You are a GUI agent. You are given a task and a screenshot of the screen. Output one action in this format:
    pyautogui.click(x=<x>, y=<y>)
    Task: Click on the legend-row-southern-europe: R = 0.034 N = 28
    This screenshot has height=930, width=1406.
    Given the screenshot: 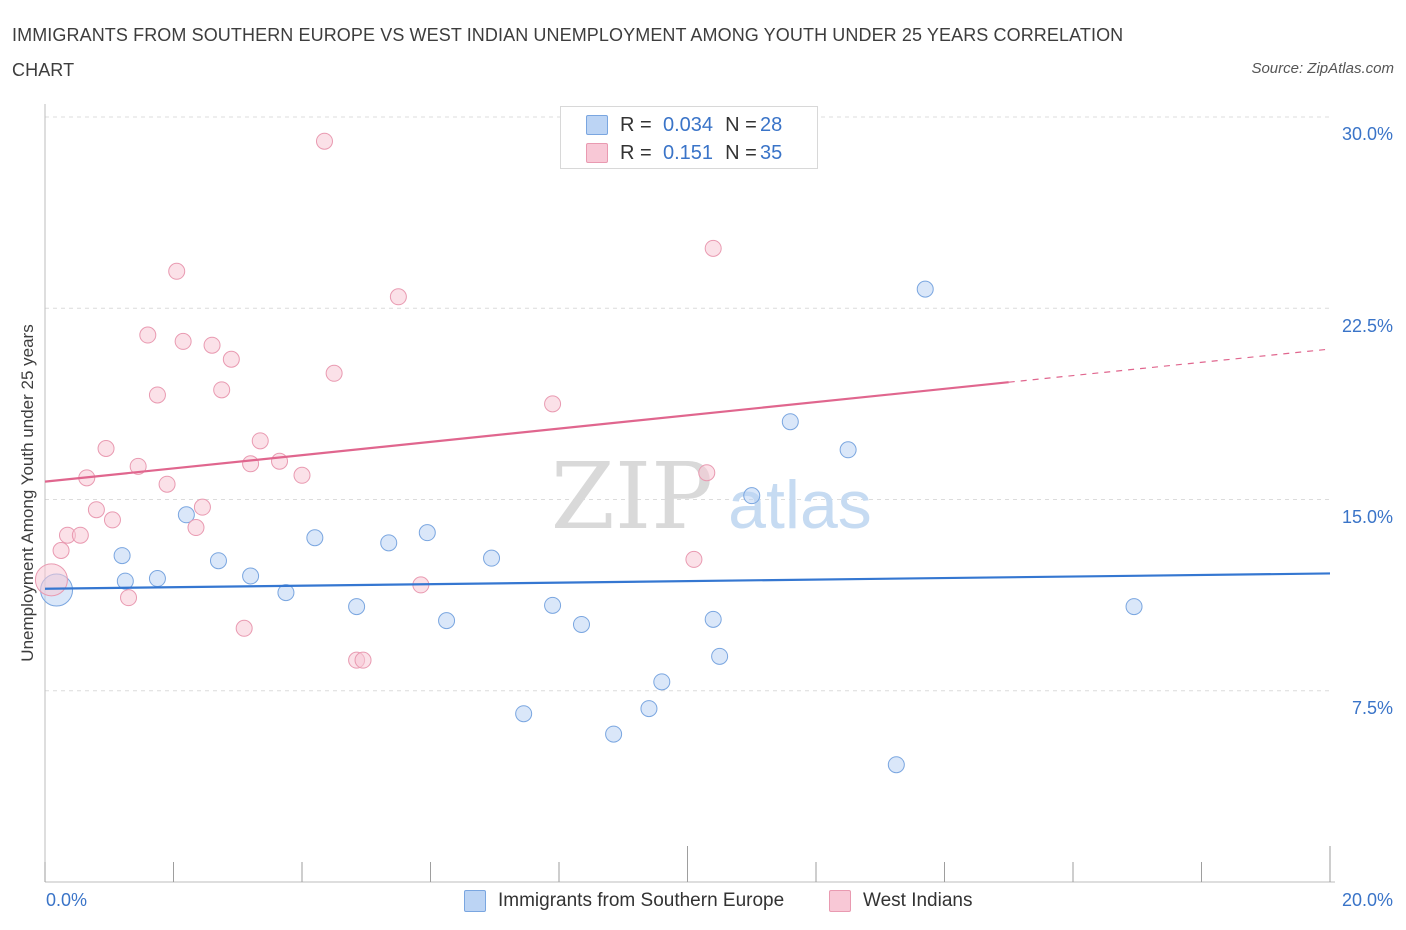 What is the action you would take?
    pyautogui.click(x=684, y=125)
    